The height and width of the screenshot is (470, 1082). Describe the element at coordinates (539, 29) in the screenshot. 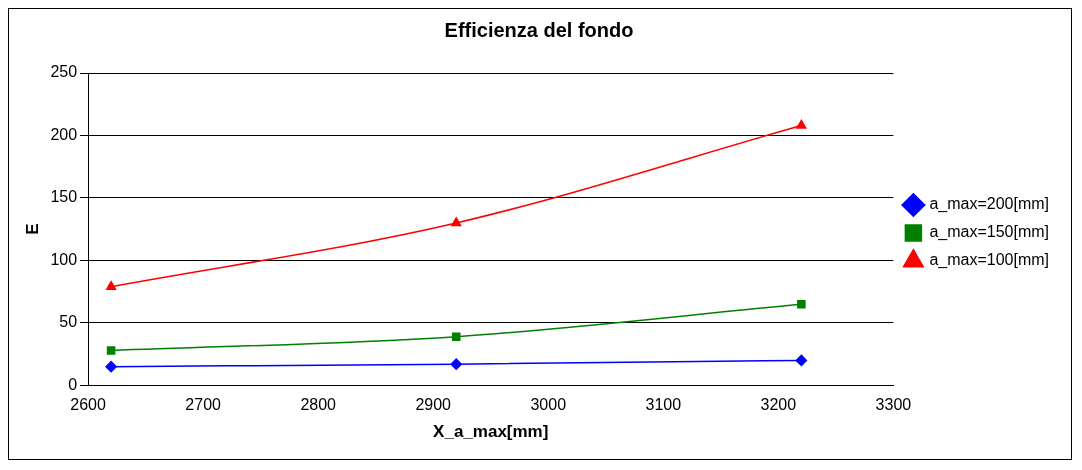

I see `chart-title: Efficienza del fondo` at that location.